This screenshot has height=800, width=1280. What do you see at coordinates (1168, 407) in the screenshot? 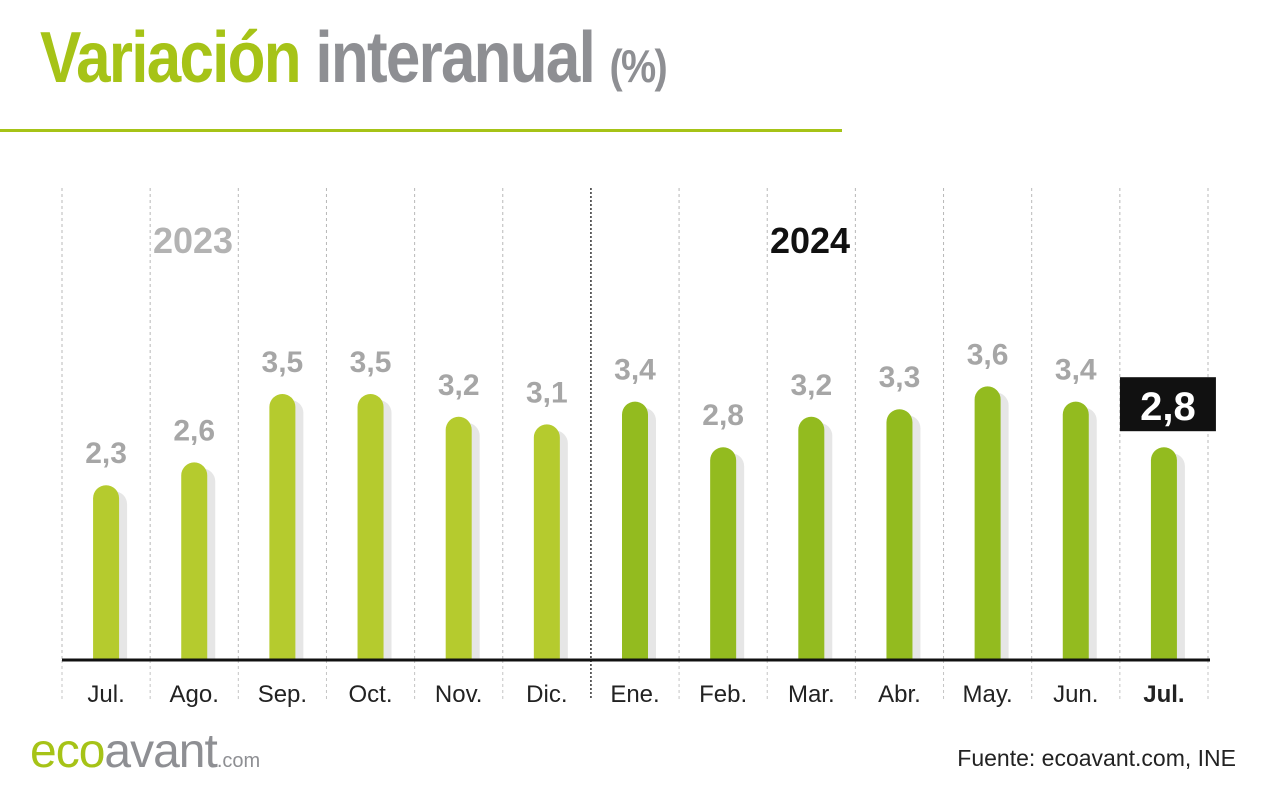
I see `value-label-highlight: 2,8` at bounding box center [1168, 407].